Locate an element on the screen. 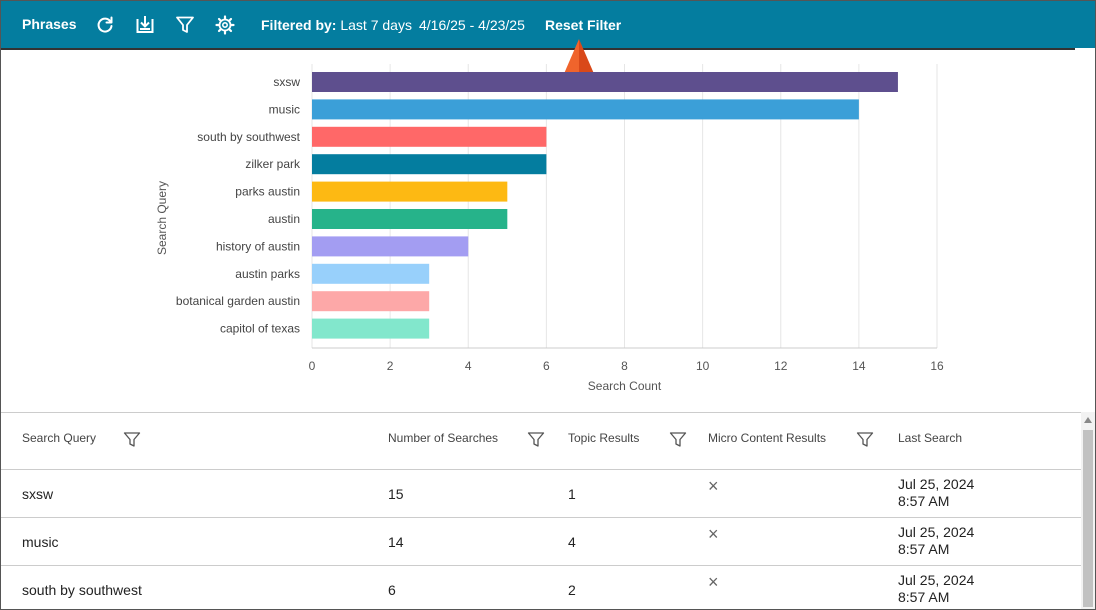  column-header-topic-results: Topic Results is located at coordinates (604, 438).